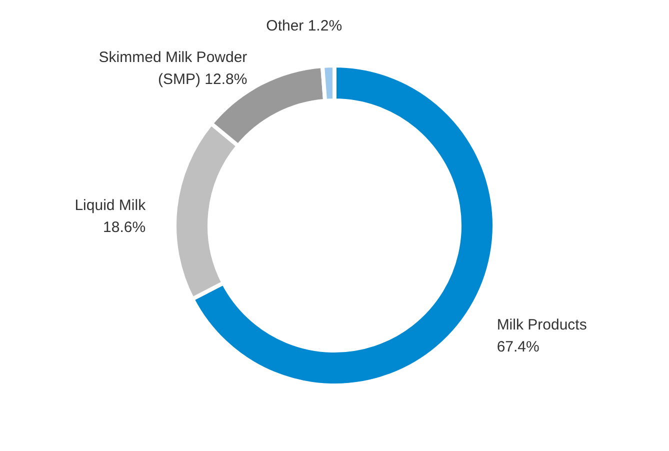  Describe the element at coordinates (124, 227) in the screenshot. I see `data-label: 18.6%` at that location.